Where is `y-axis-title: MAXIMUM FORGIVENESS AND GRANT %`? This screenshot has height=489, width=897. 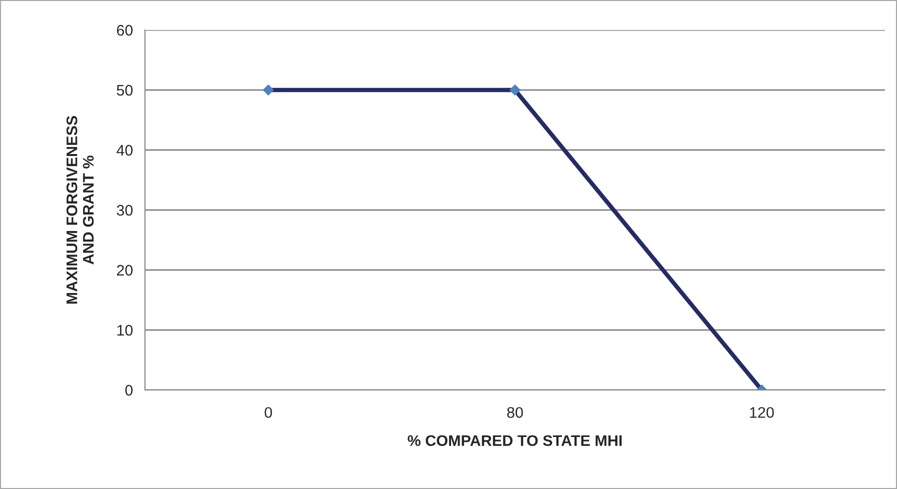 y-axis-title: MAXIMUM FORGIVENESS AND GRANT % is located at coordinates (80, 210).